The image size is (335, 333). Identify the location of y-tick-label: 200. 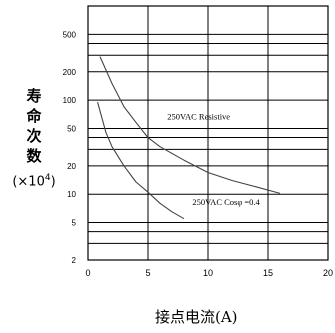
(70, 72).